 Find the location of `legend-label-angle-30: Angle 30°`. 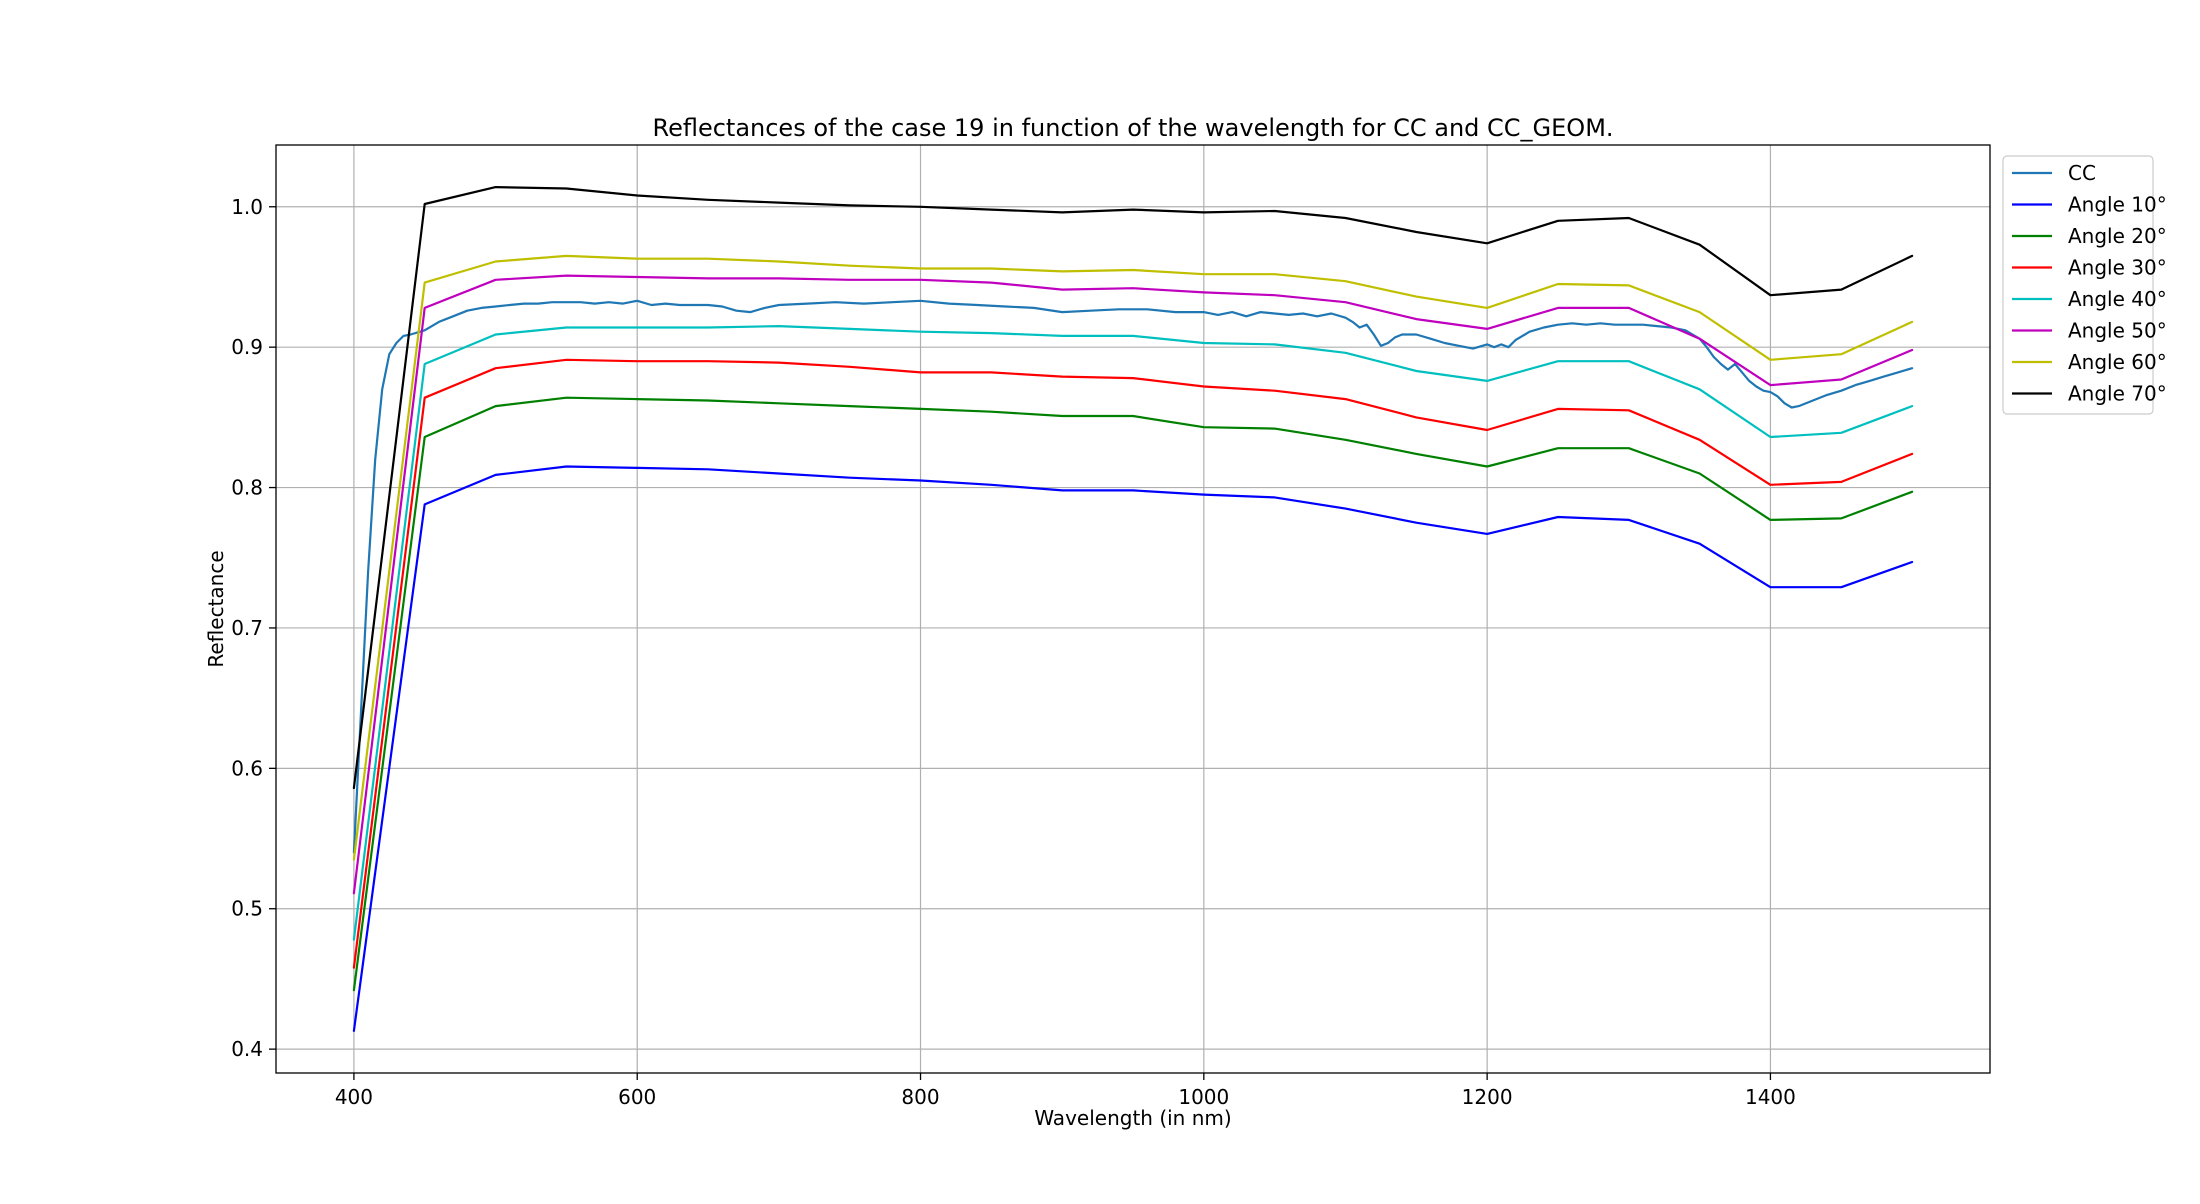

legend-label-angle-30: Angle 30° is located at coordinates (2117, 268).